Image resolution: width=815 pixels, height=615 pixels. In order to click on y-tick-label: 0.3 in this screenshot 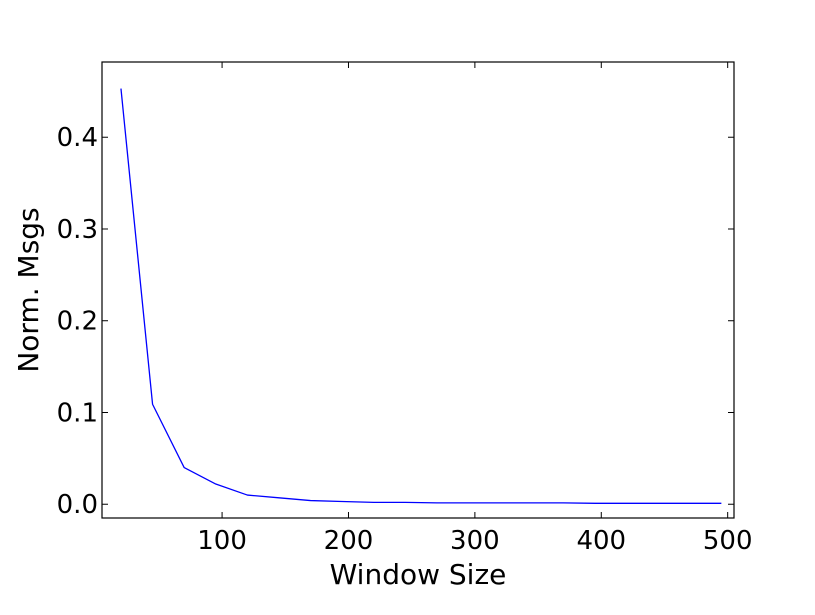, I will do `click(77, 230)`.